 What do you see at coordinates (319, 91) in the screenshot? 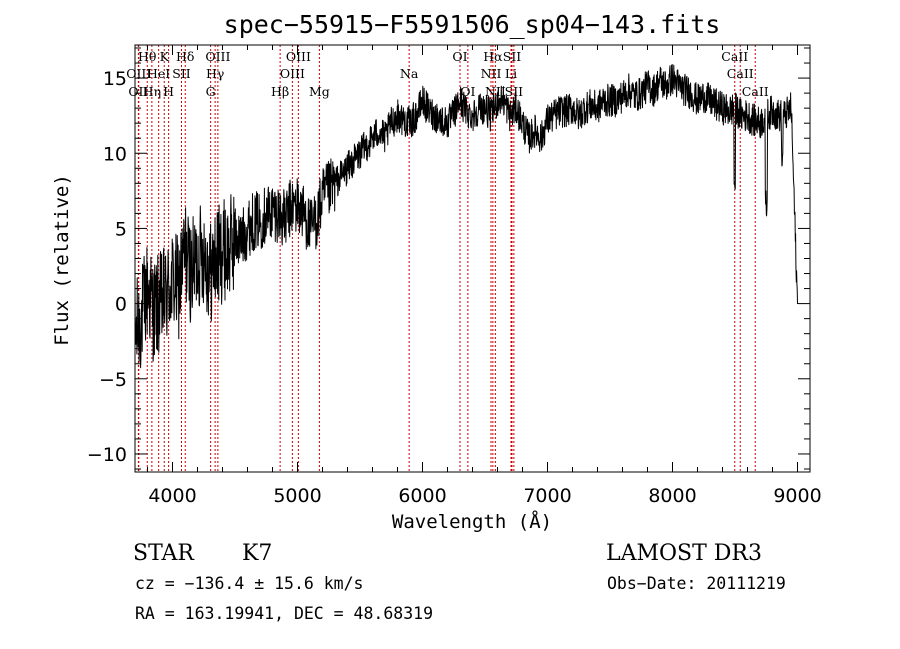
I see `spectral-line-label: Mg` at bounding box center [319, 91].